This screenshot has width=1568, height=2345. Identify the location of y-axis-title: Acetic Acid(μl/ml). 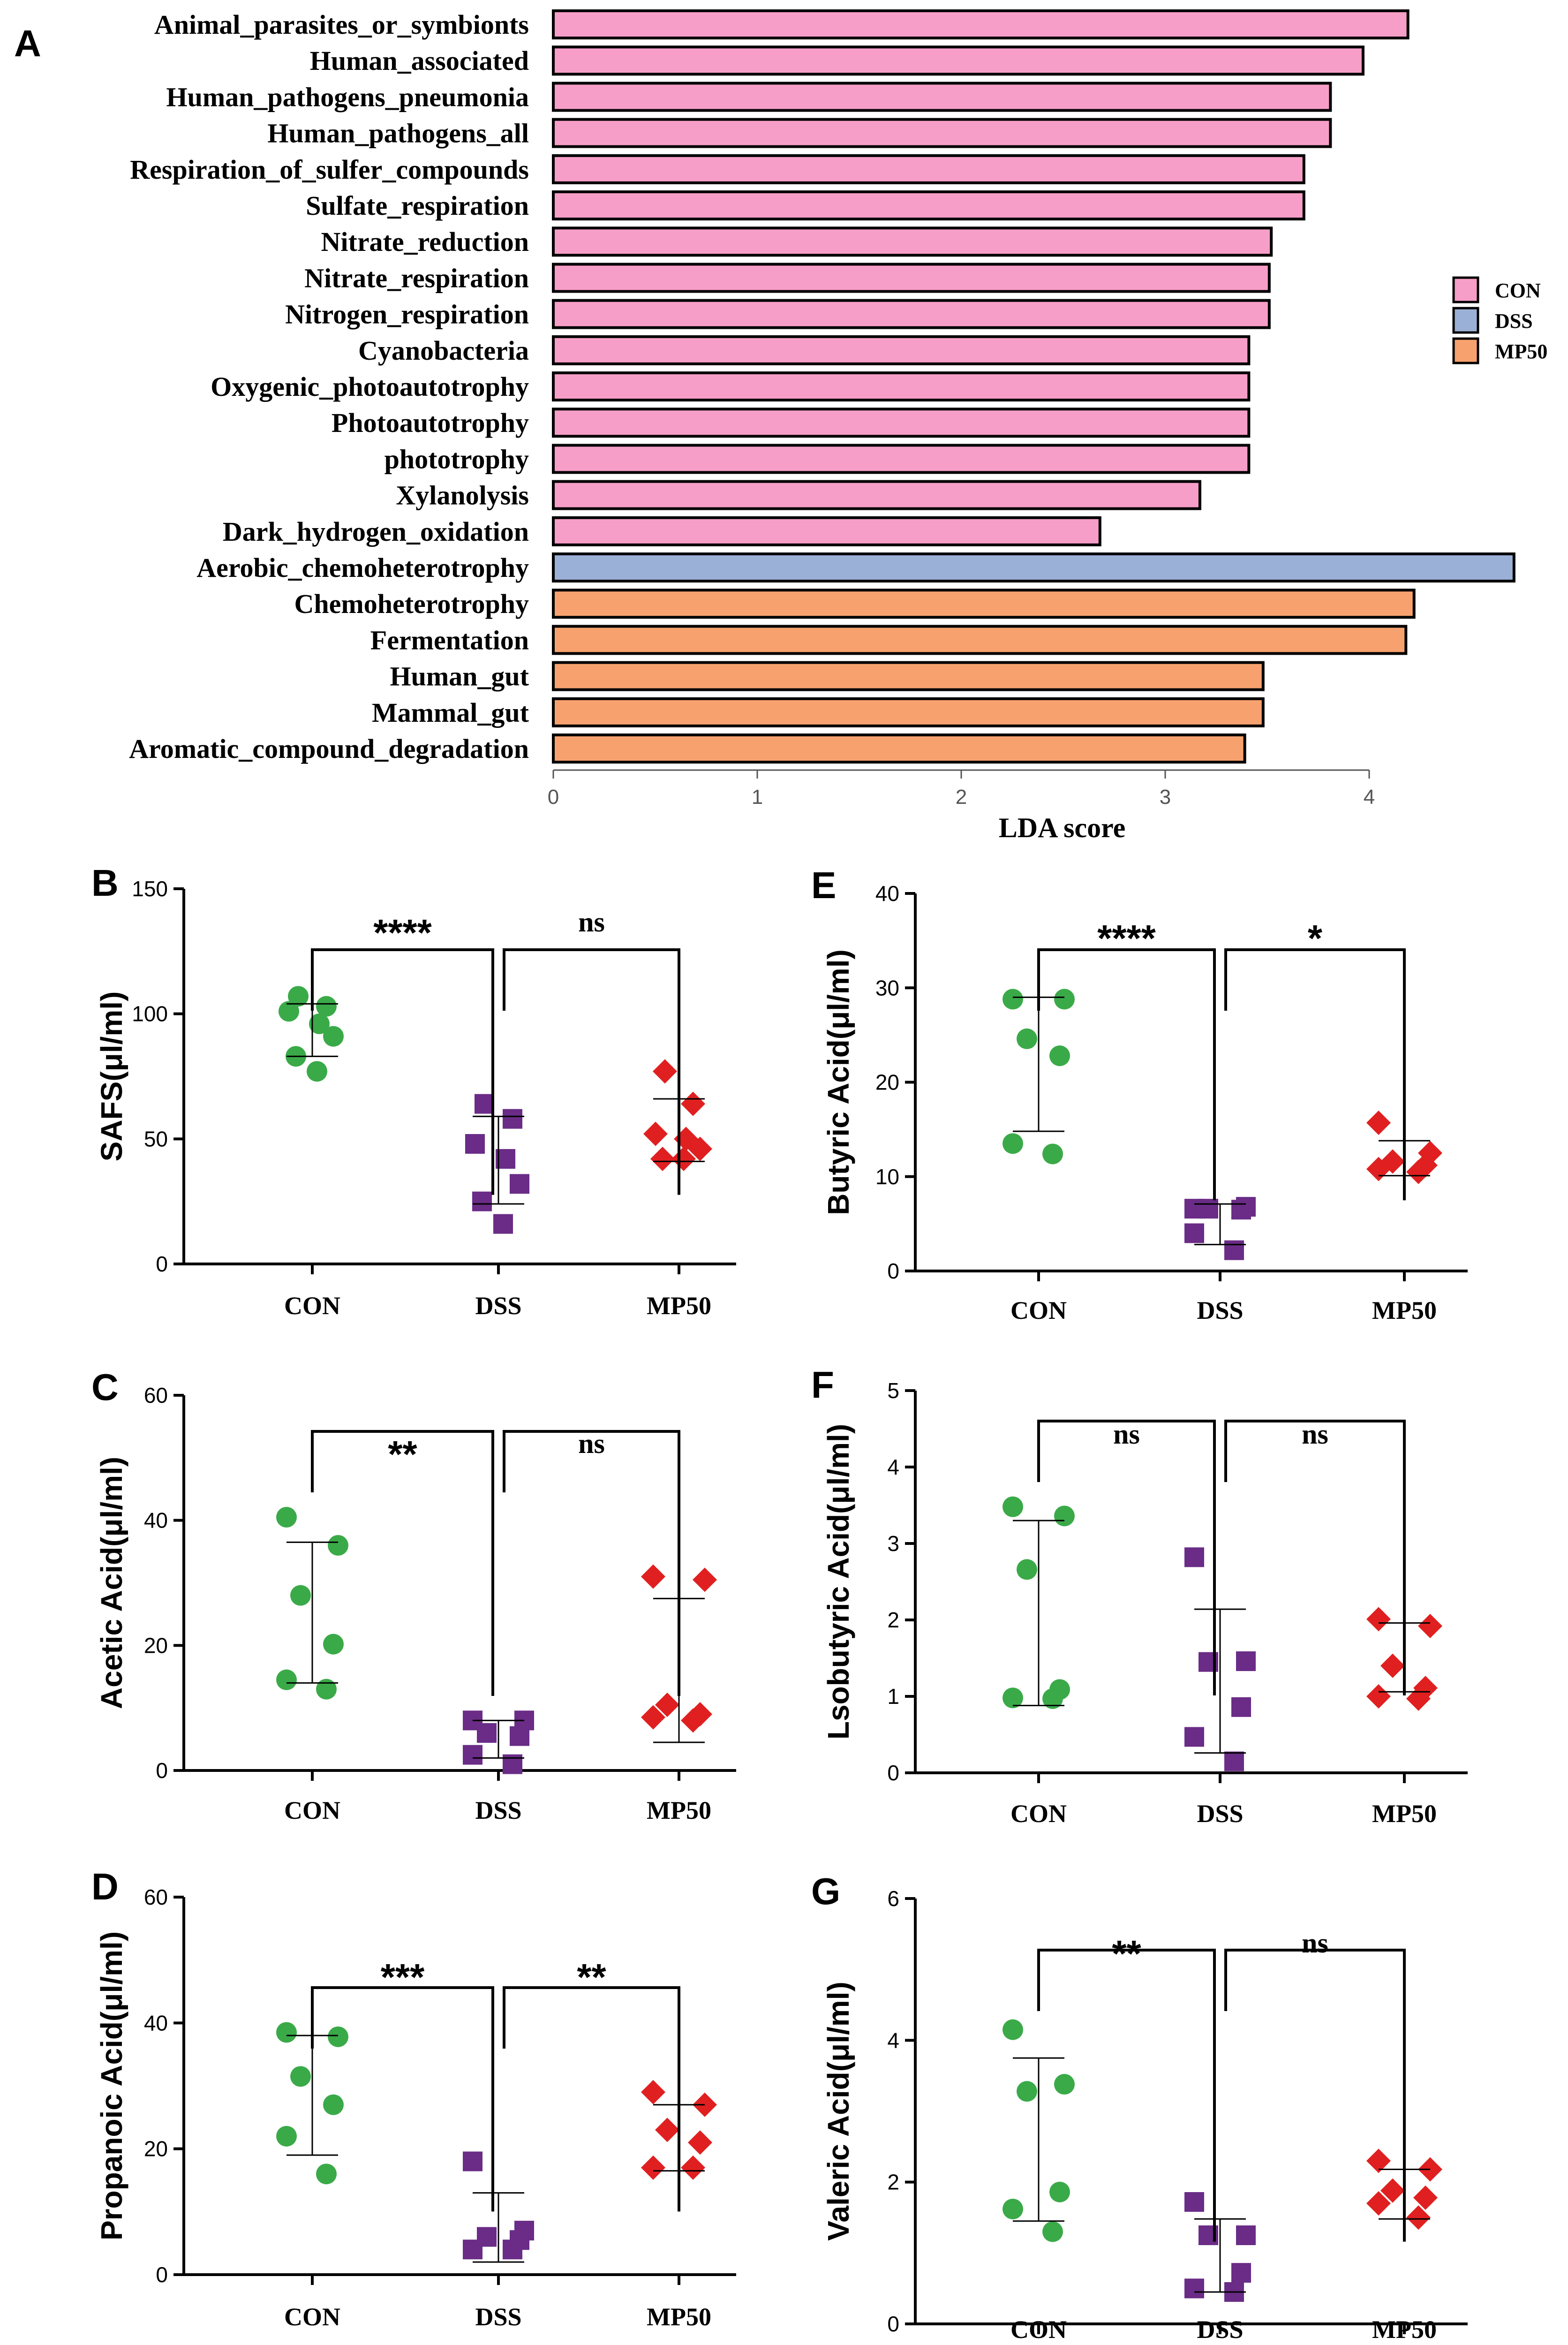
(111, 1583).